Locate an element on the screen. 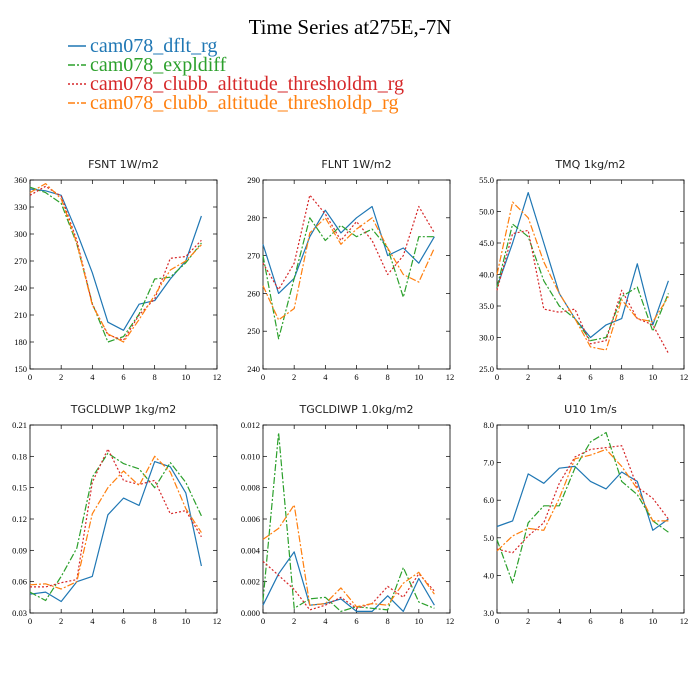  x-tick-label-0-1: 2 is located at coordinates (61, 377).